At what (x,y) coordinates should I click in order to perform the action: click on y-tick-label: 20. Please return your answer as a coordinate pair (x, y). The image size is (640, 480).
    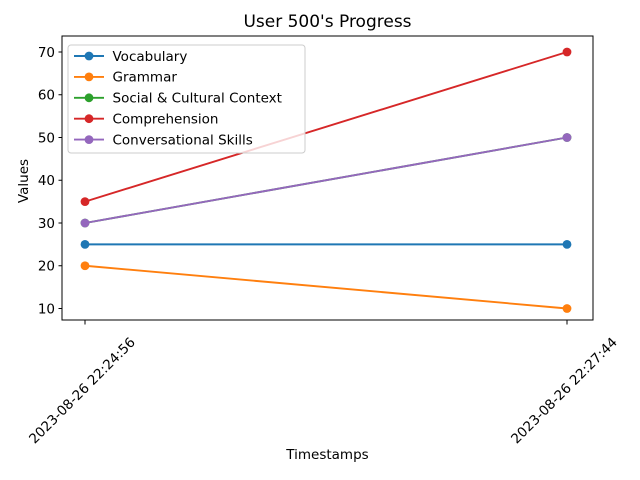
    Looking at the image, I should click on (46, 267).